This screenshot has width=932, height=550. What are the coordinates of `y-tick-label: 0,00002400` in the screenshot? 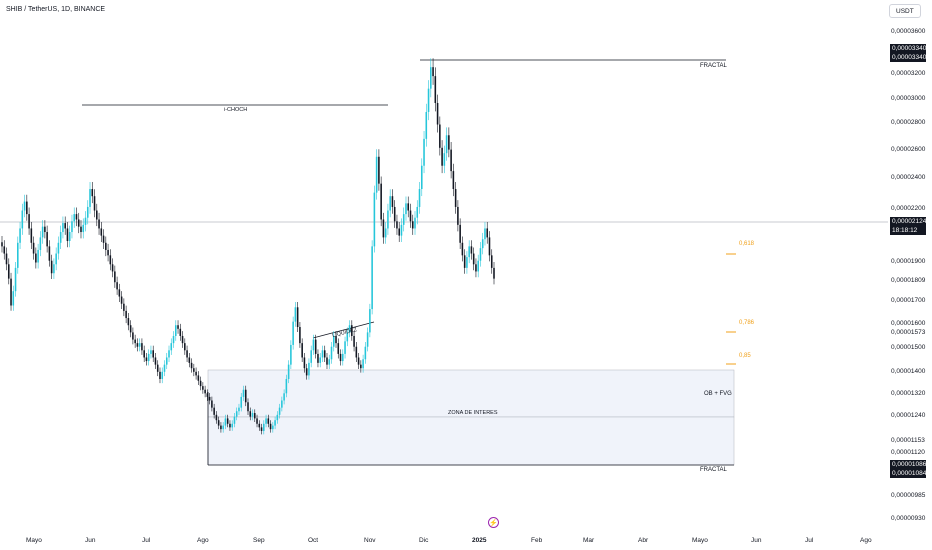 It's located at (908, 177).